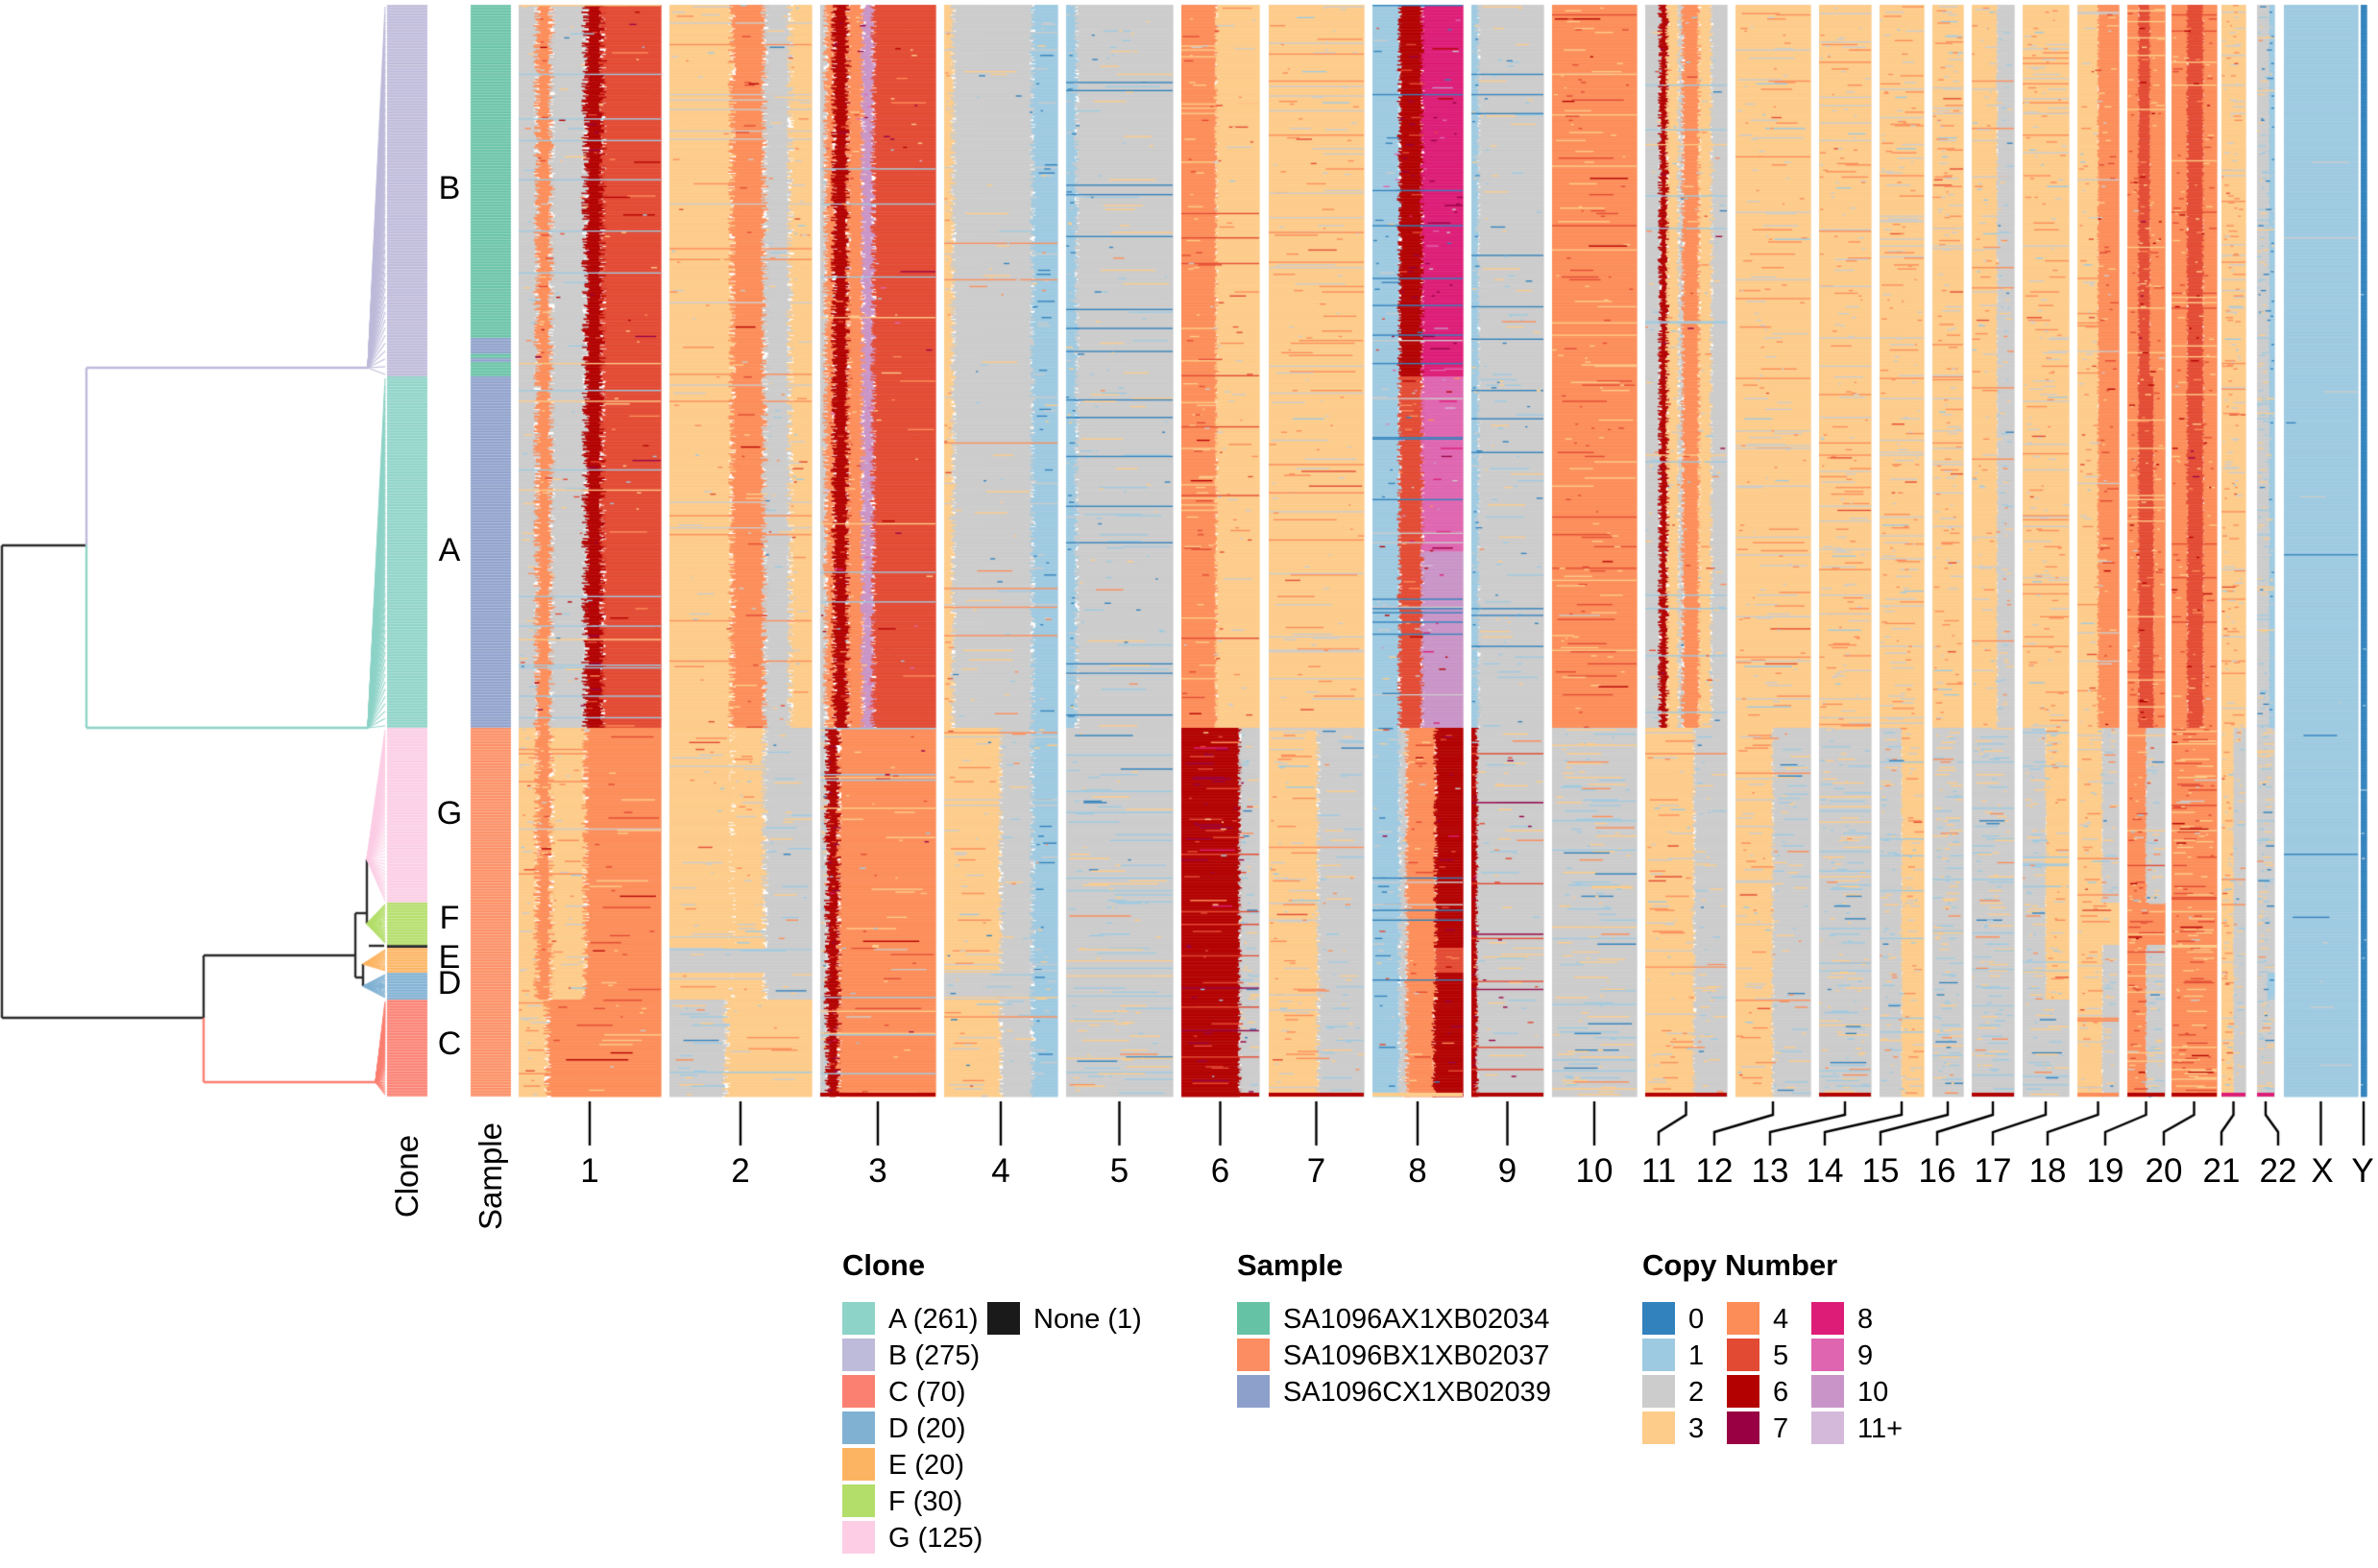 This screenshot has height=1568, width=2378. I want to click on legend-clone-G-label: G (125), so click(935, 1538).